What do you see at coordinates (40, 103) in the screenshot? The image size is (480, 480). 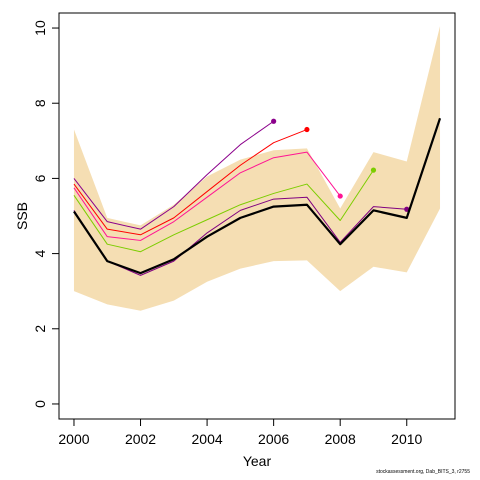 I see `y-tick-label-8: 8` at bounding box center [40, 103].